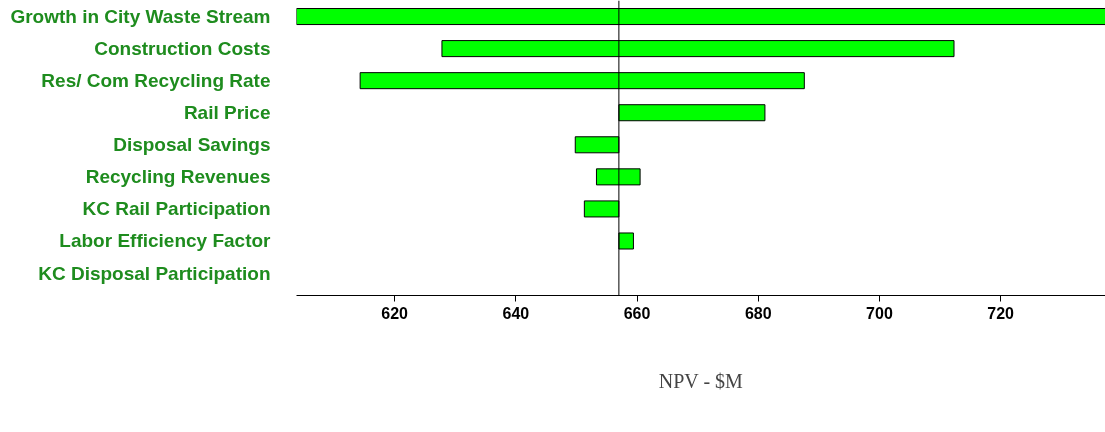  I want to click on y-tick-label: KC Disposal Participation, so click(154, 273).